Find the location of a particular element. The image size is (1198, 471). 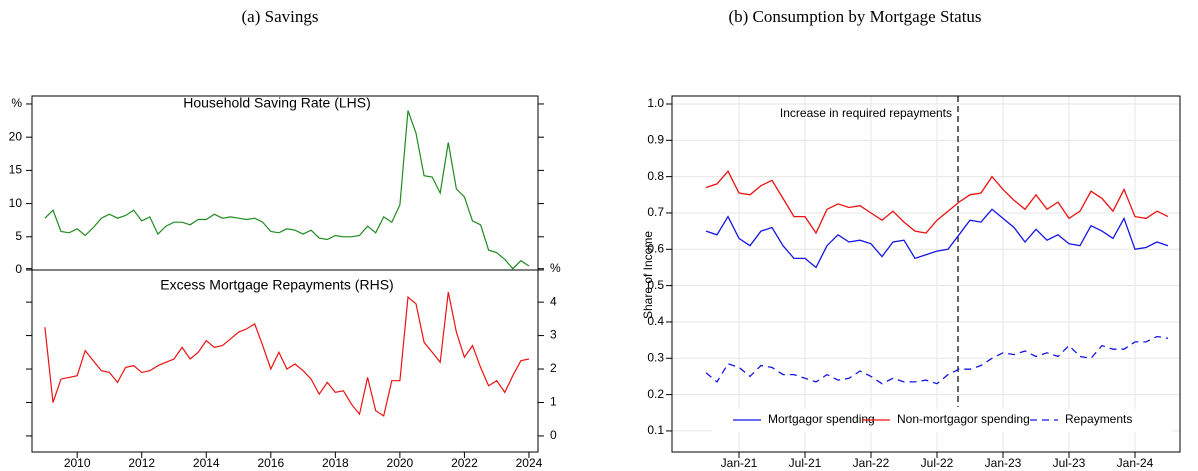

annotation: Increase in required repayments is located at coordinates (866, 113).